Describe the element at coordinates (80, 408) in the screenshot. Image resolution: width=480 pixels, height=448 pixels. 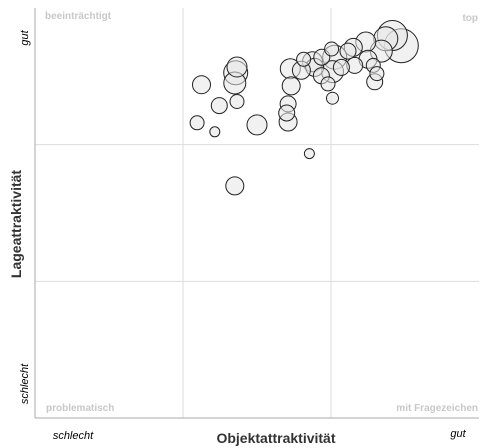
I see `quadrant-label-bottom-left: problematisch` at that location.